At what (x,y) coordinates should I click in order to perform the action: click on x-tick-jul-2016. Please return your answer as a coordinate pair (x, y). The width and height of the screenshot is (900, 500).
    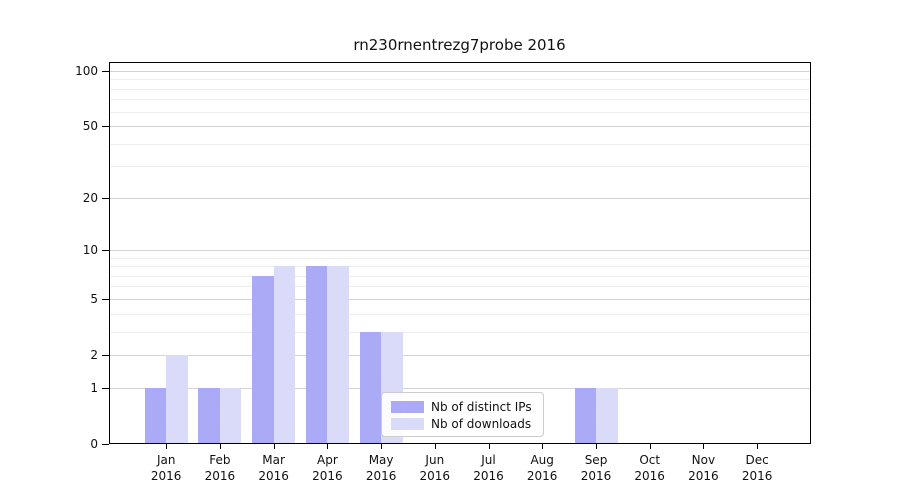
    Looking at the image, I should click on (489, 446).